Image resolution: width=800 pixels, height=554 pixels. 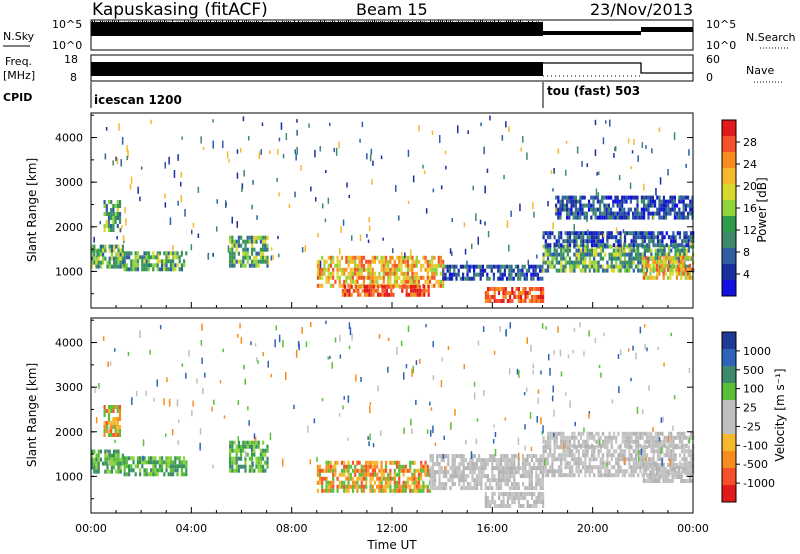 I want to click on nave-right-label: Nave, so click(x=760, y=70).